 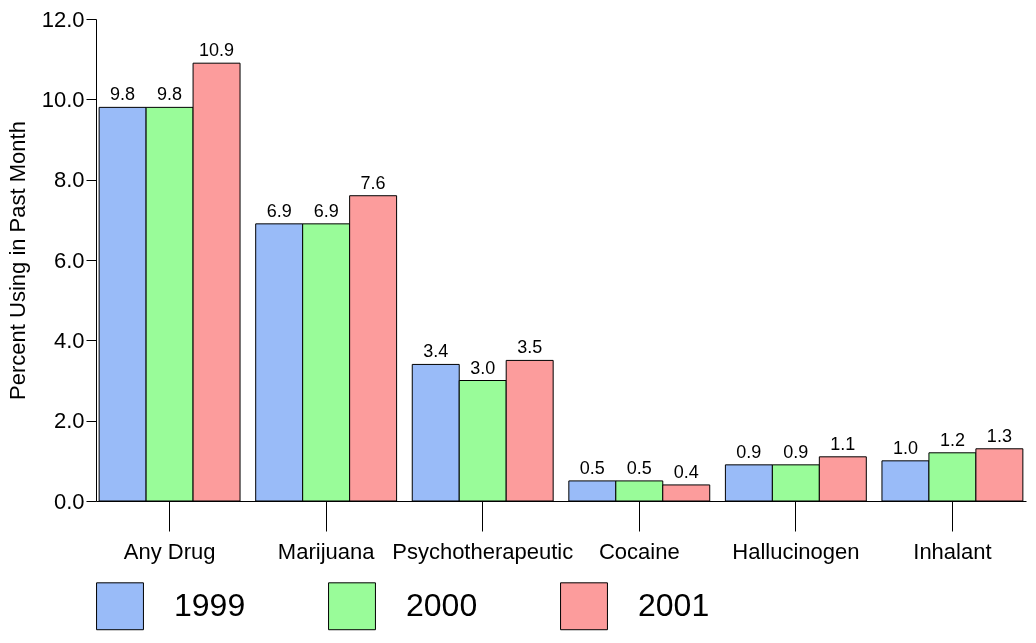 What do you see at coordinates (952, 439) in the screenshot?
I see `data-label: 1.2` at bounding box center [952, 439].